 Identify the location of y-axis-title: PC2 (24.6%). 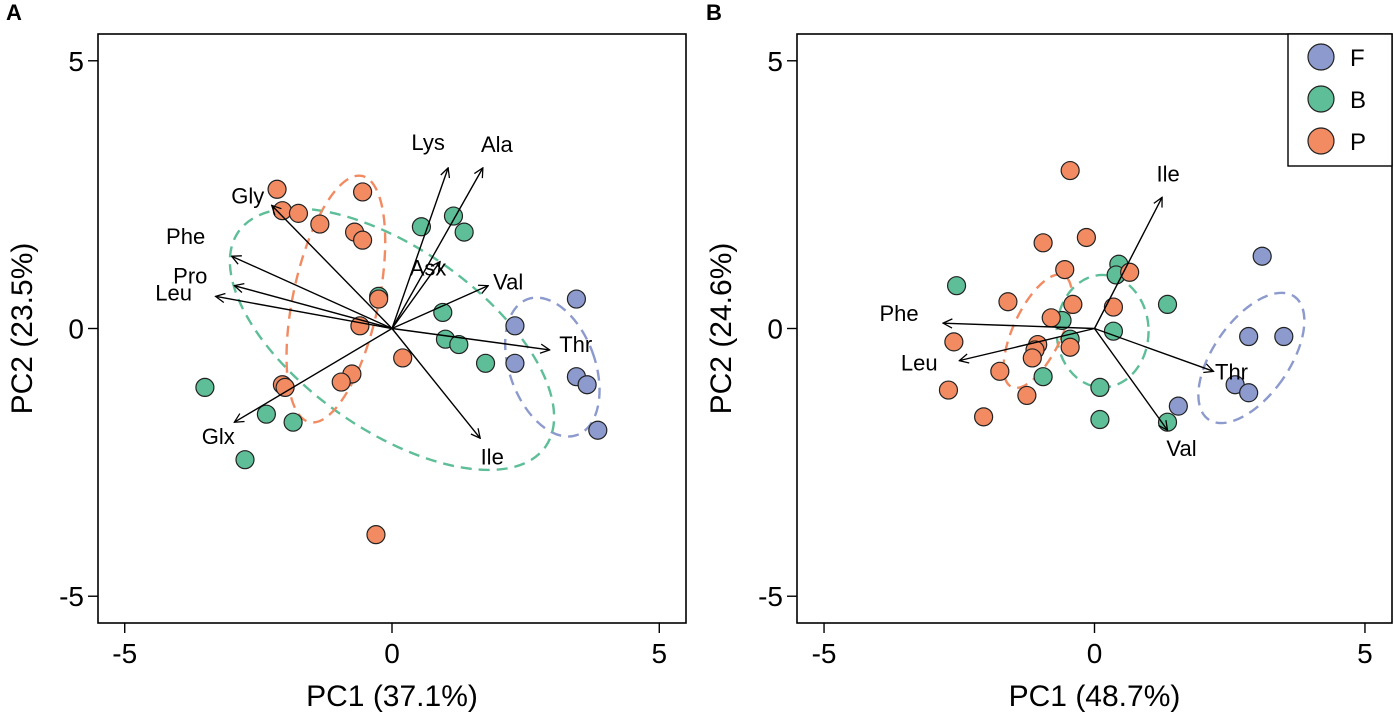
(721, 329).